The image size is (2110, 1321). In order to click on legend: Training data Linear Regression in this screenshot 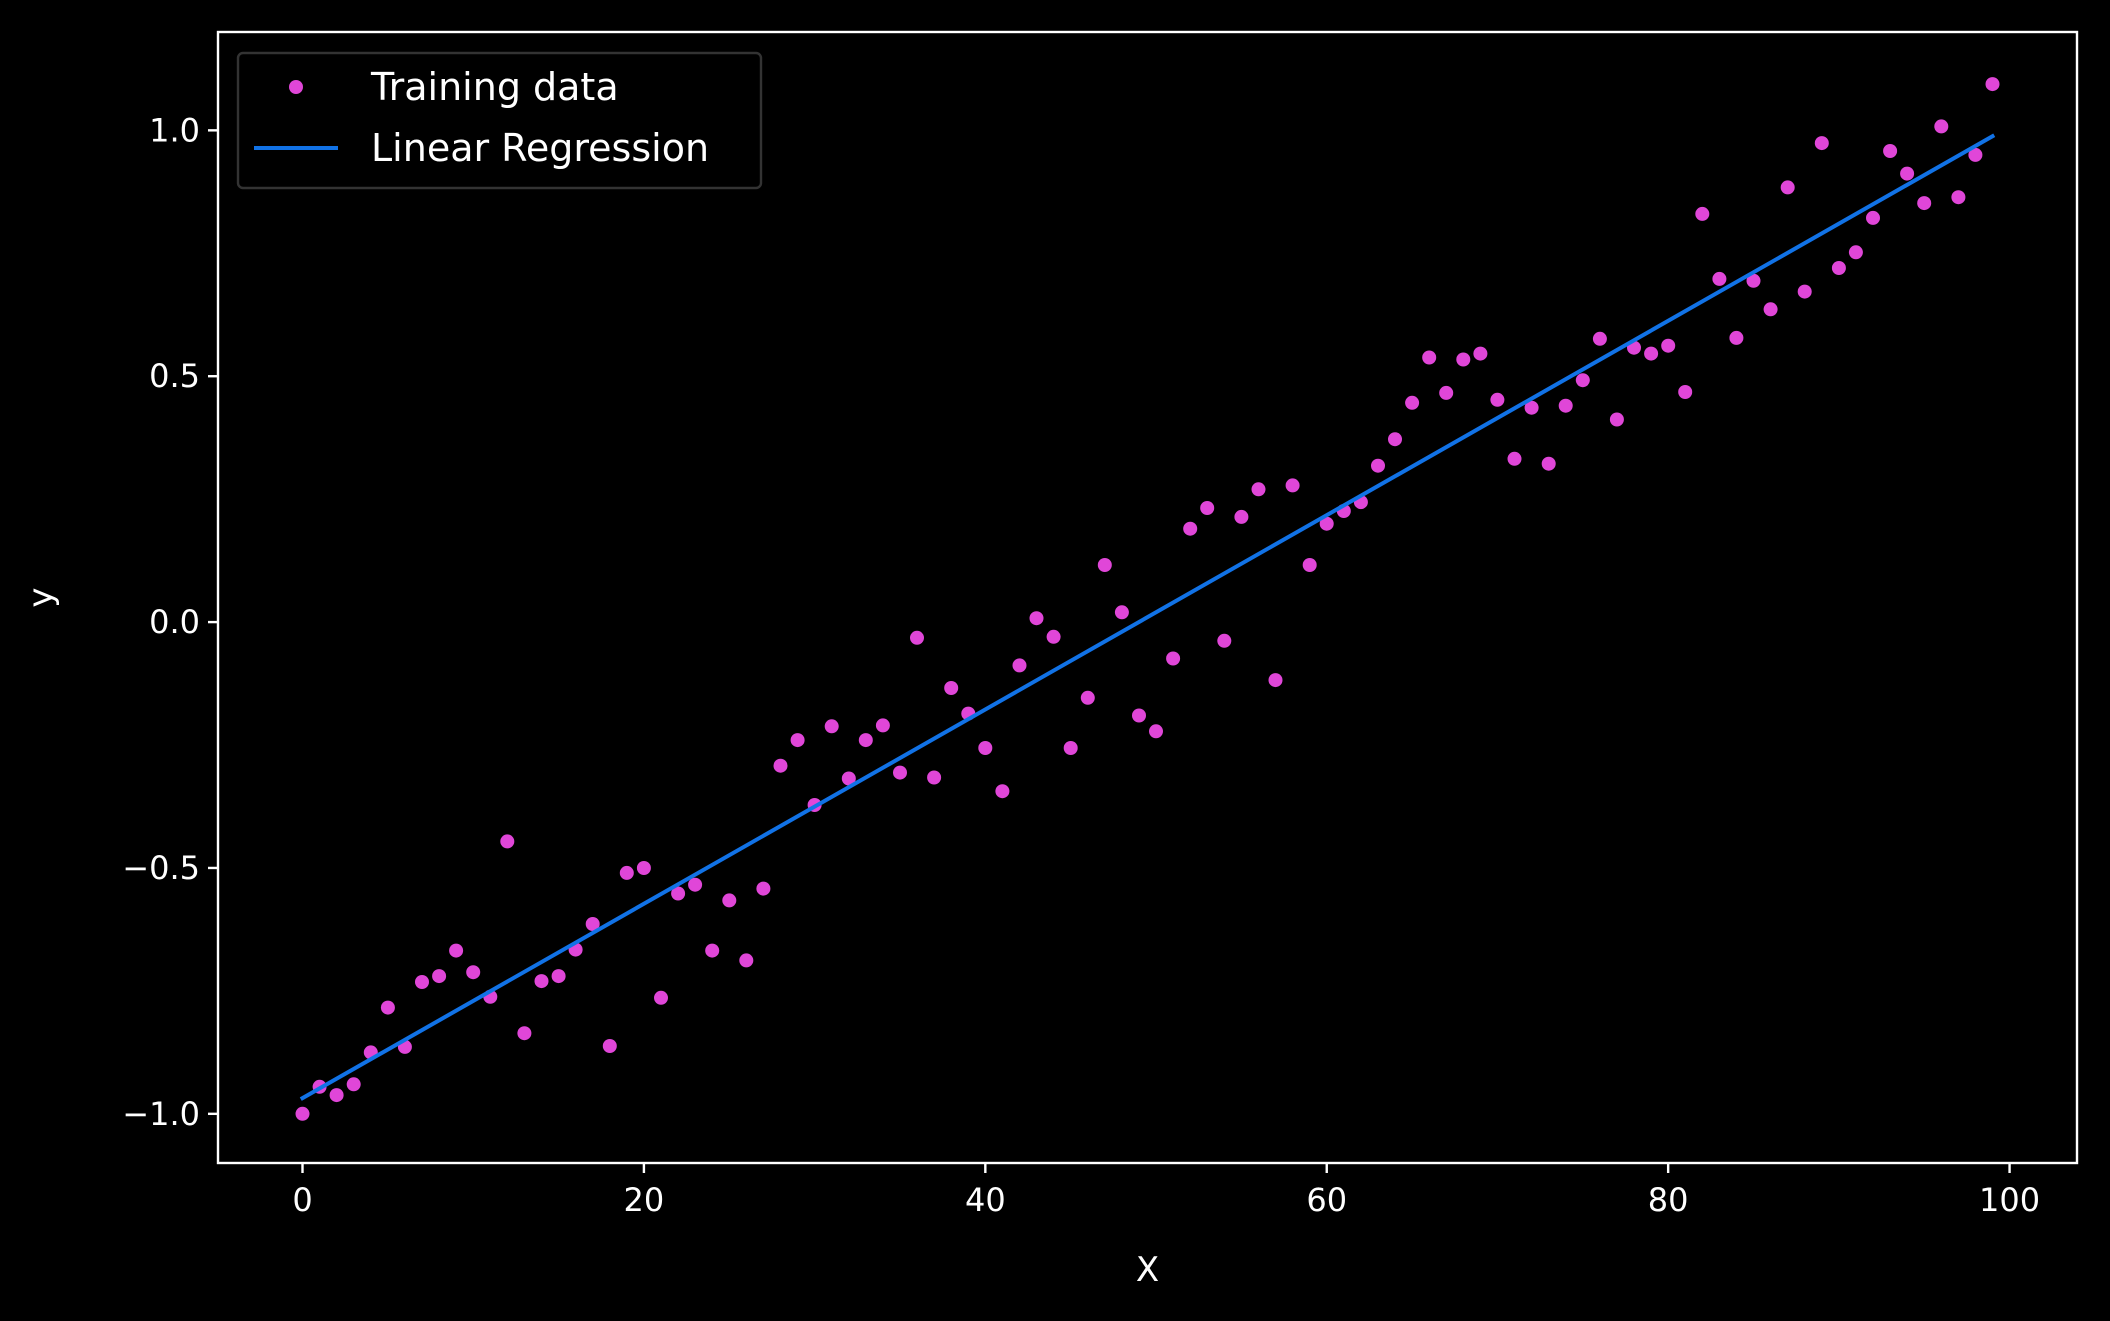, I will do `click(499, 120)`.